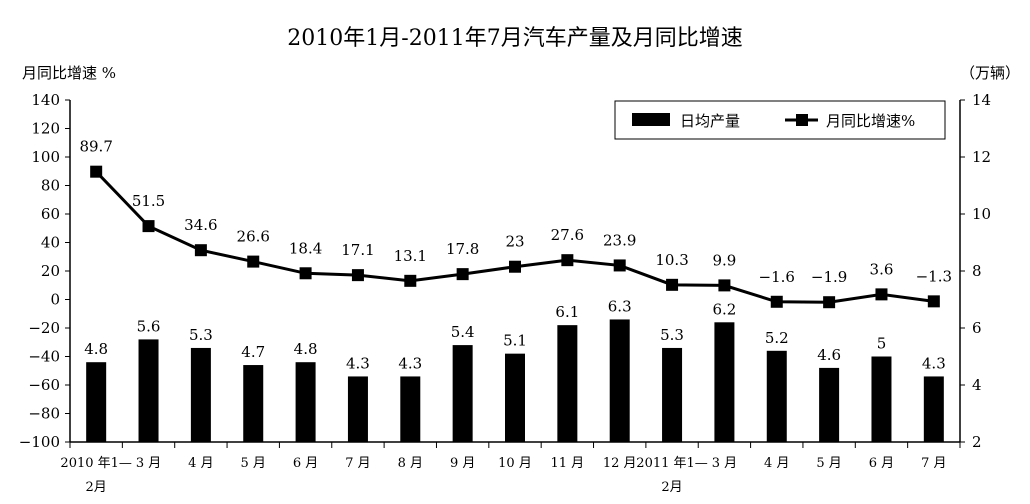 This screenshot has height=504, width=1030. What do you see at coordinates (881, 463) in the screenshot?
I see `x-tick-label: 6 月` at bounding box center [881, 463].